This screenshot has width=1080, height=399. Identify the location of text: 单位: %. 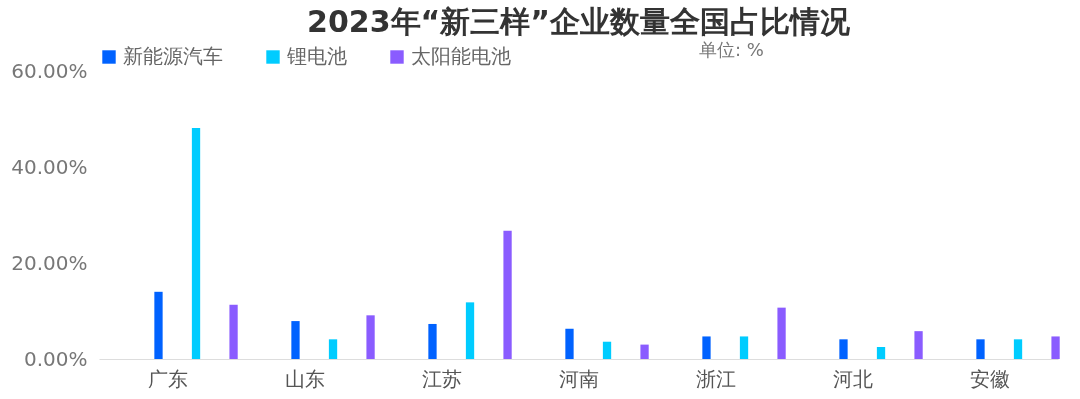
(731, 49).